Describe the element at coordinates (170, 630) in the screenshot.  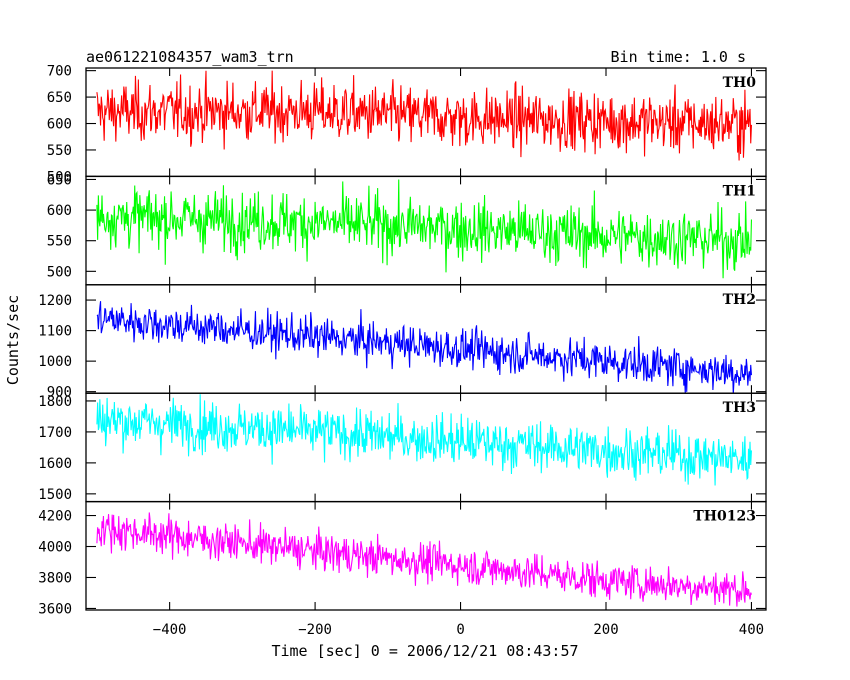
I see `x-tick-label: −400` at that location.